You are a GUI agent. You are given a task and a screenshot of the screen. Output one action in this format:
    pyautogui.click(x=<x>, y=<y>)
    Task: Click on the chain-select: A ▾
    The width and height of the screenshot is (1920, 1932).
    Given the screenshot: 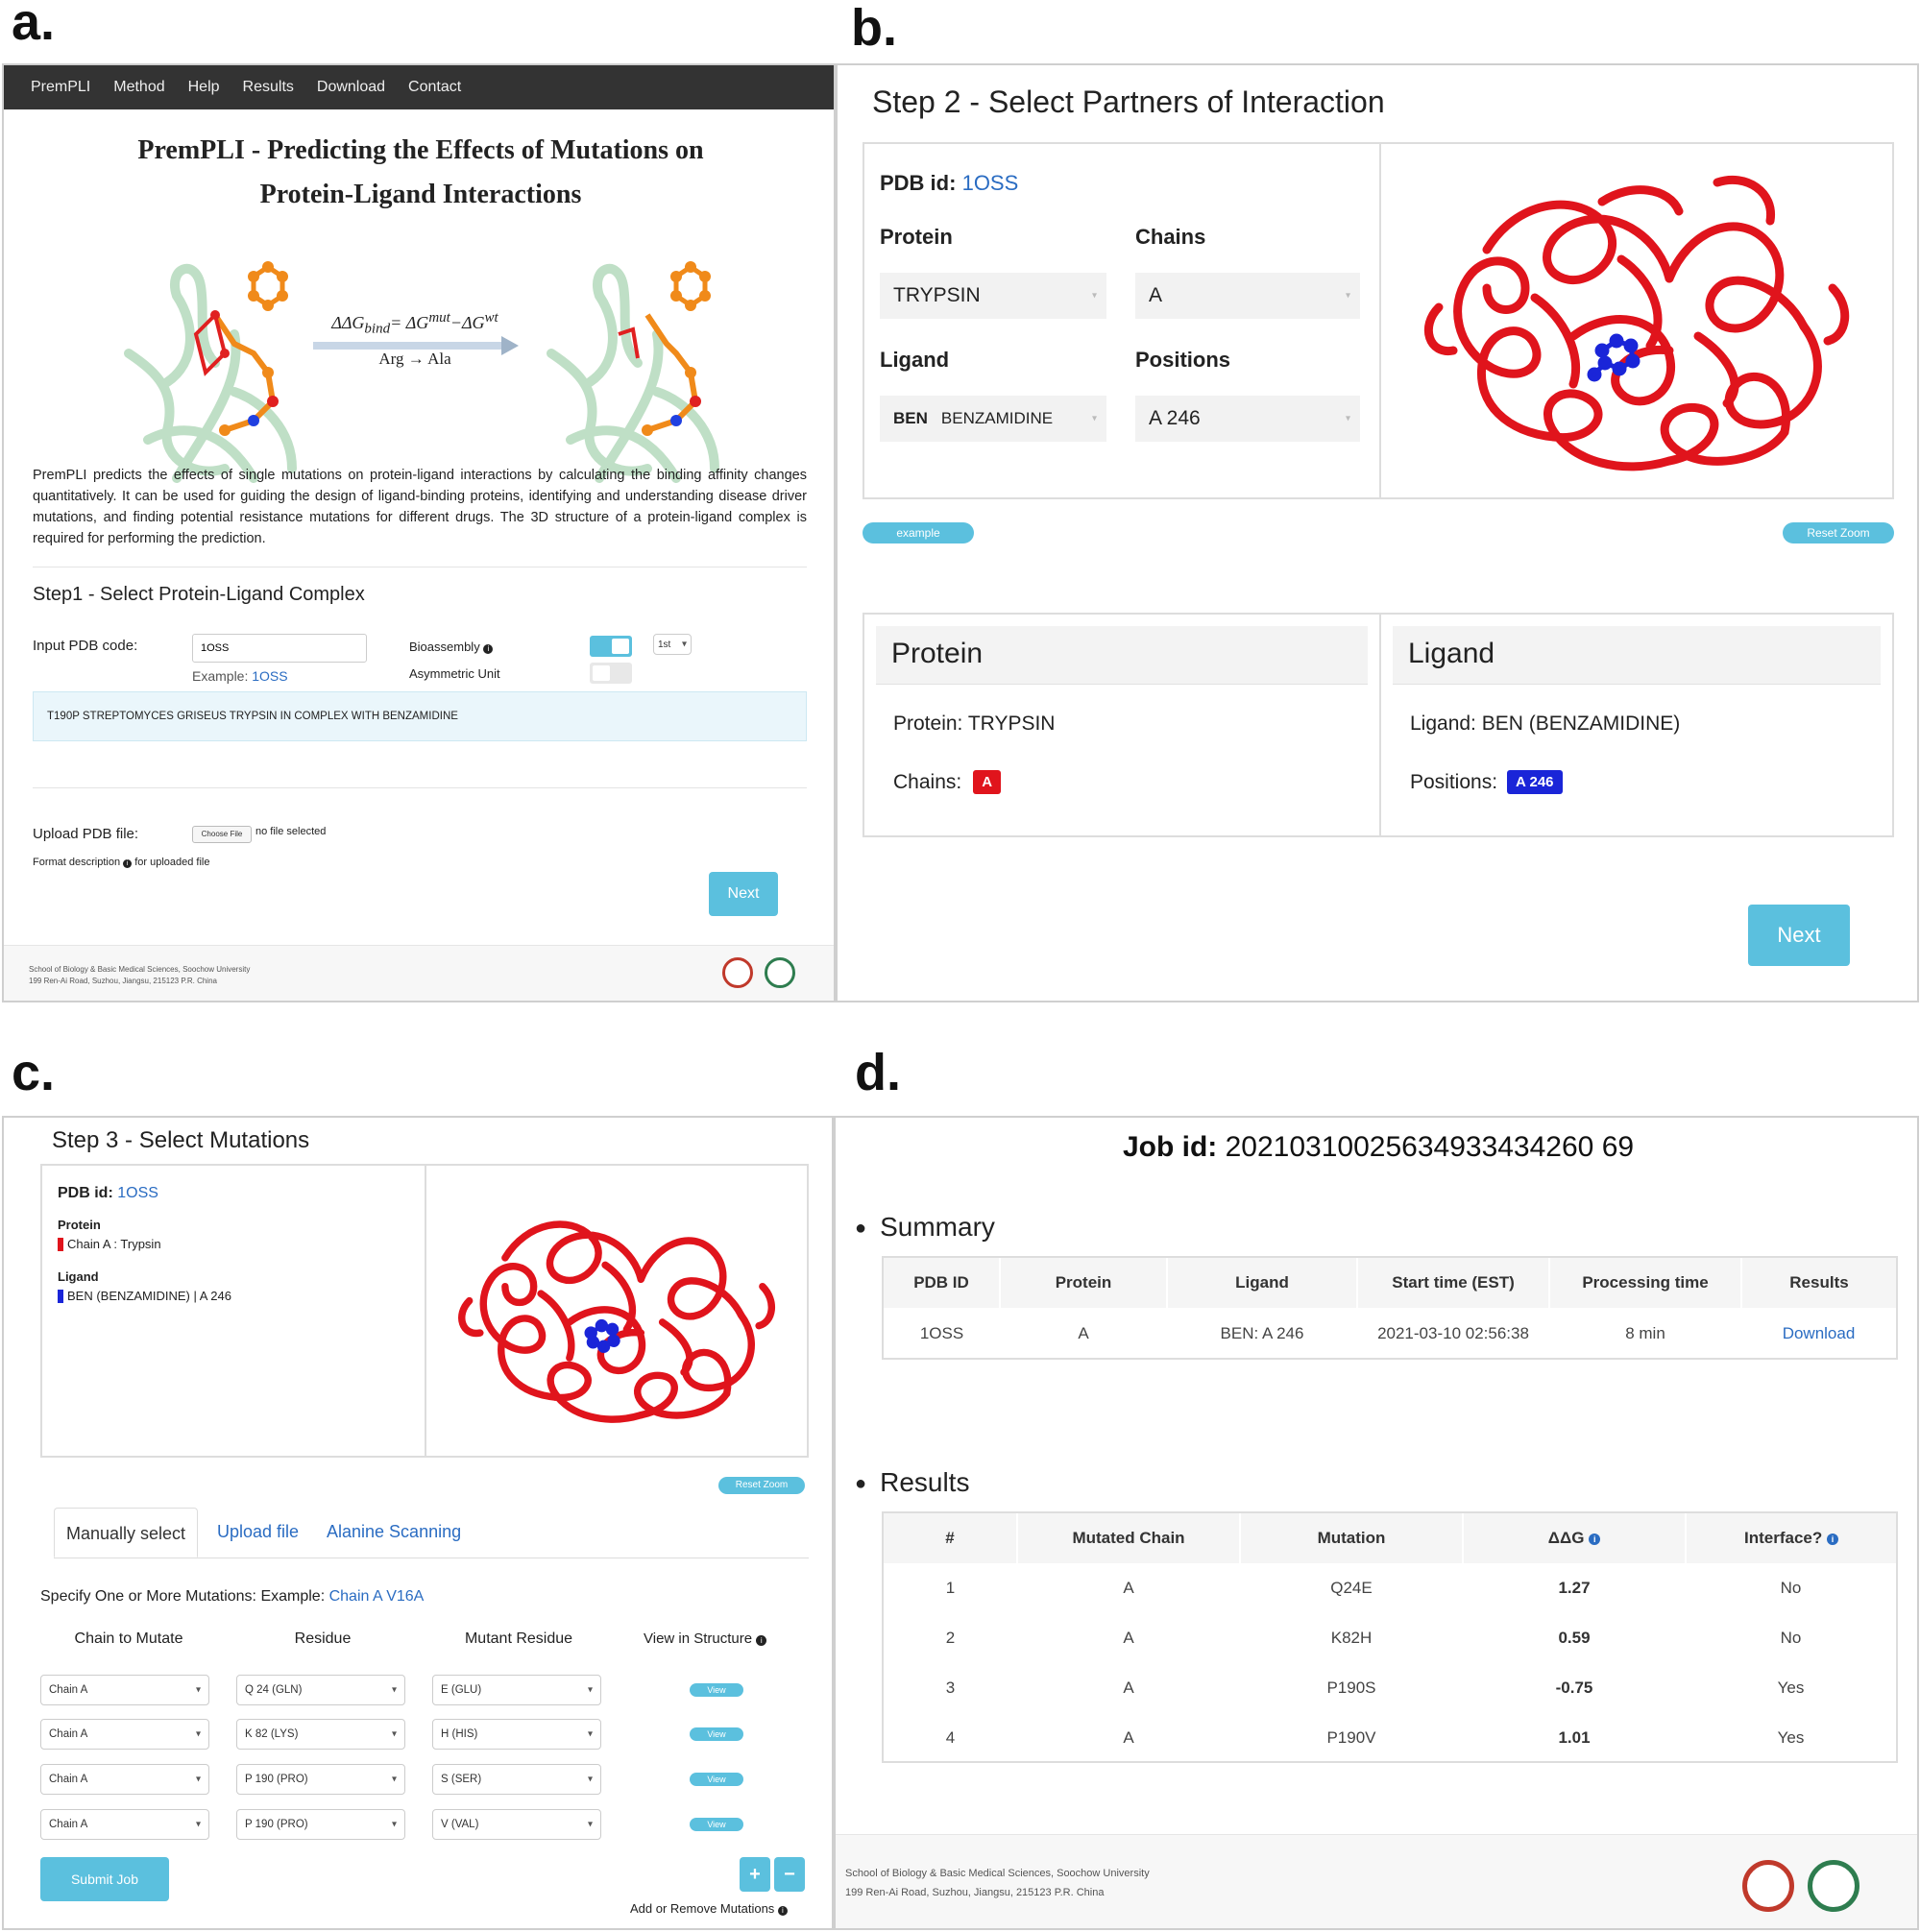 What is the action you would take?
    pyautogui.click(x=1248, y=296)
    